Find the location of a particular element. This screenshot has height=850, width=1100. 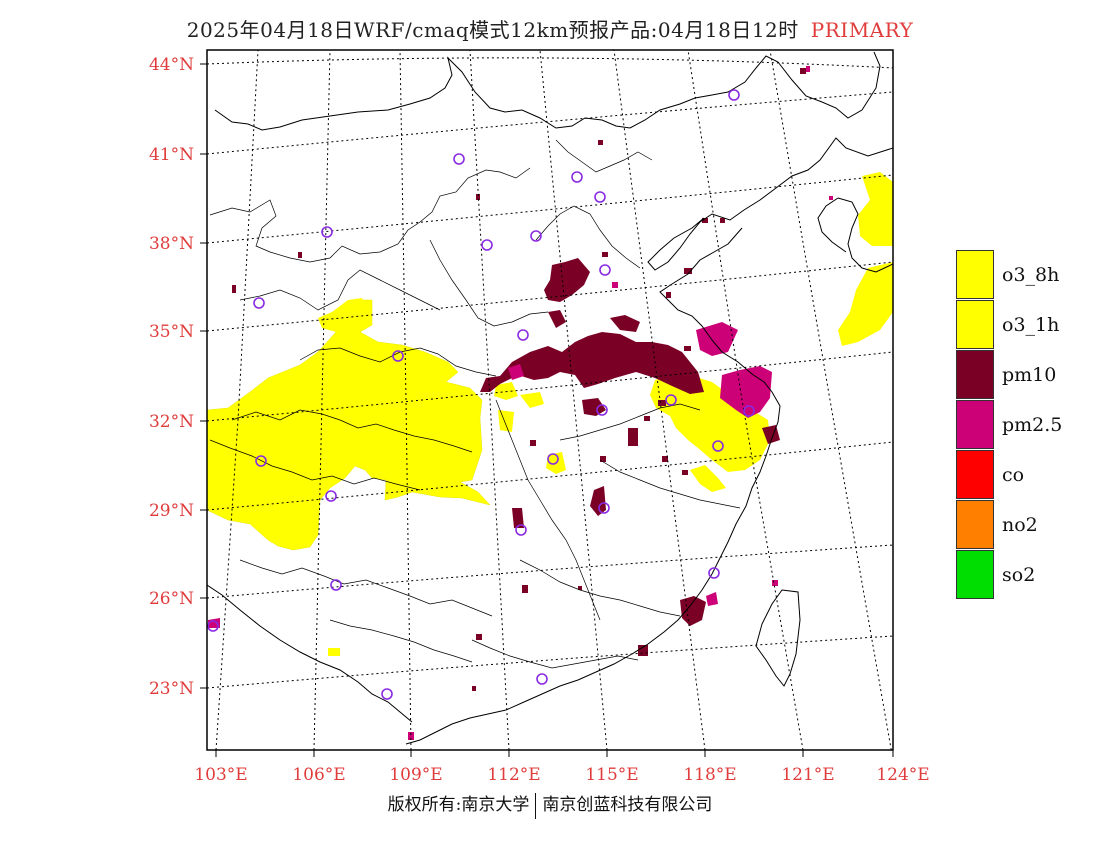

lat-label: 44°N is located at coordinates (171, 65).